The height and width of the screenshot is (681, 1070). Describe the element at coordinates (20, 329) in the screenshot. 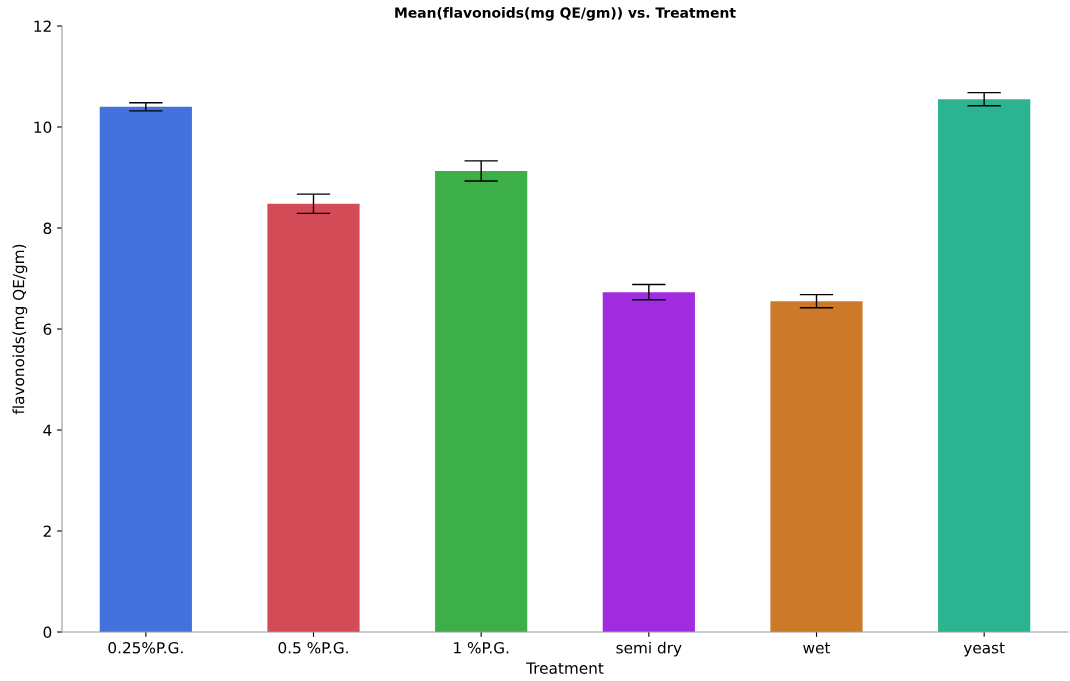

I see `y-axis-title: flavonoids(mg QE/gm)` at that location.